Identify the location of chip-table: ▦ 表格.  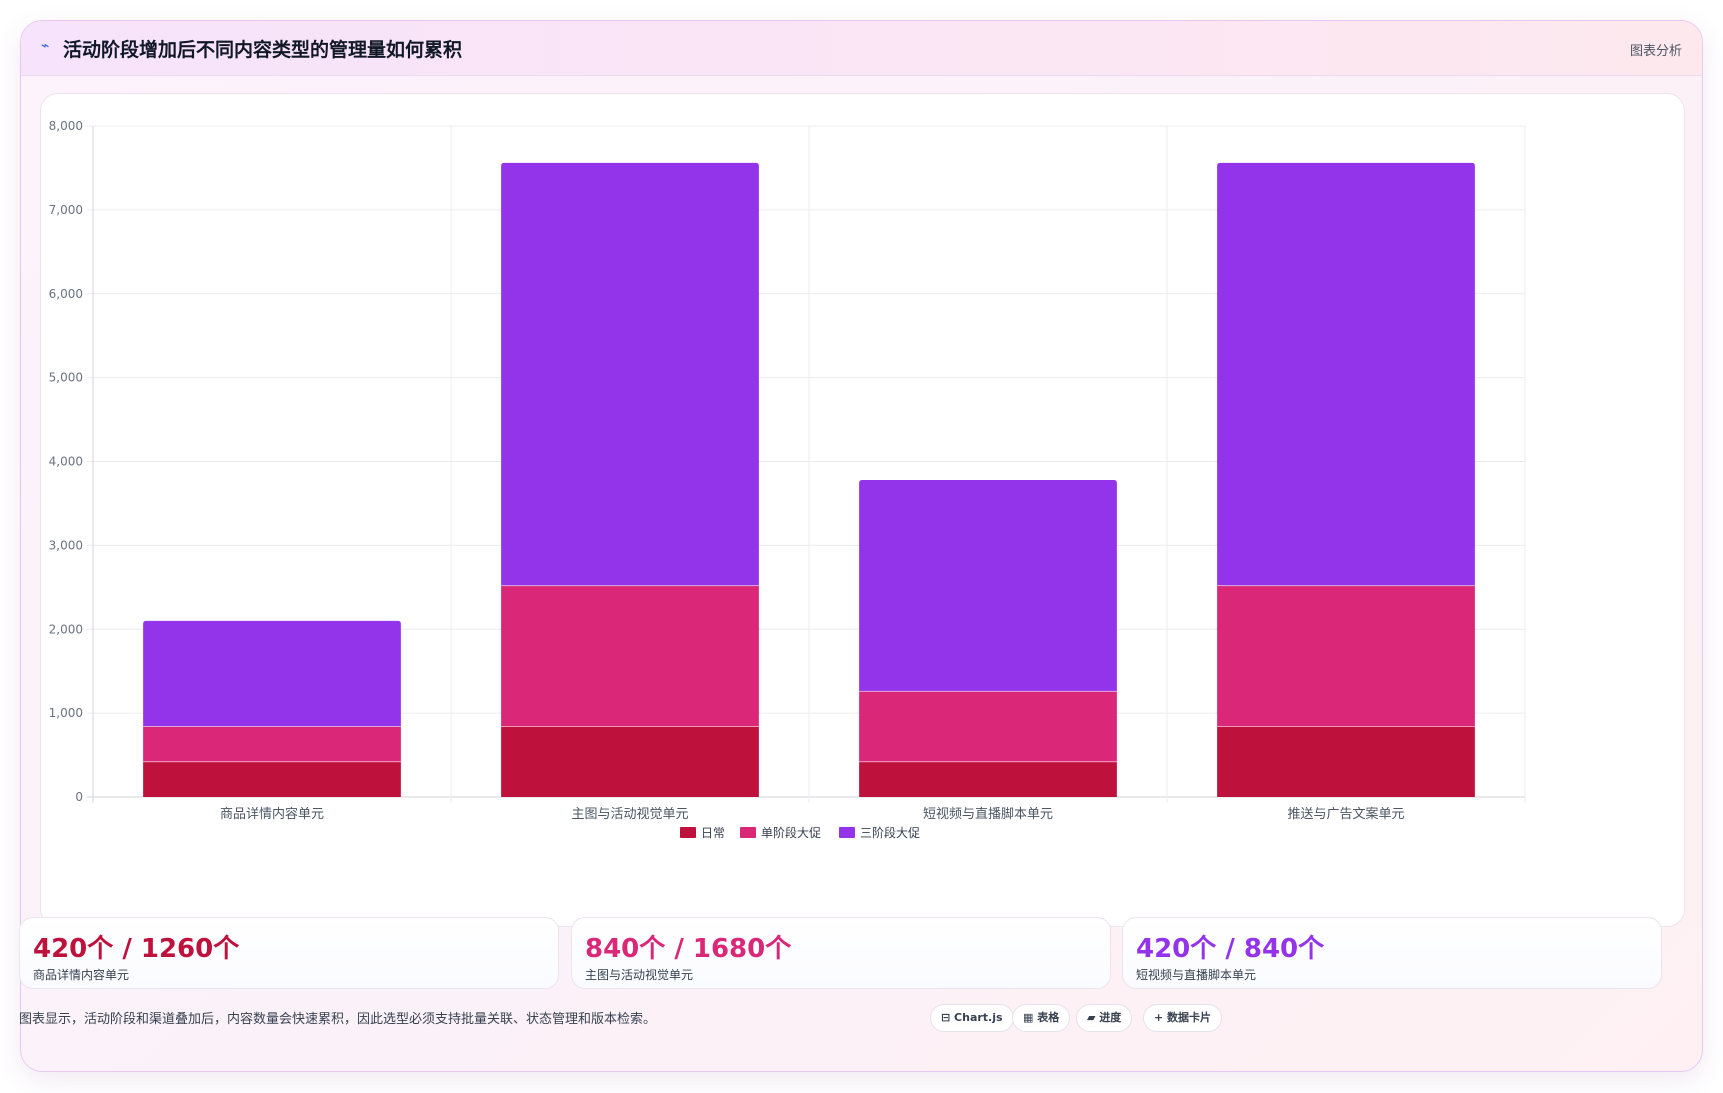
(1041, 1018).